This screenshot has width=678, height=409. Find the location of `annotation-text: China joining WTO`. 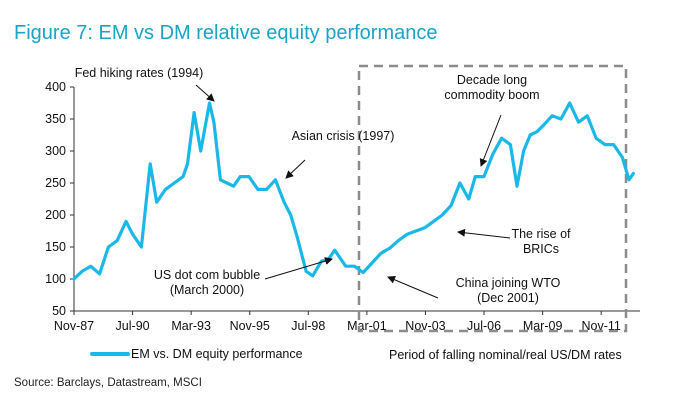

annotation-text: China joining WTO is located at coordinates (508, 283).